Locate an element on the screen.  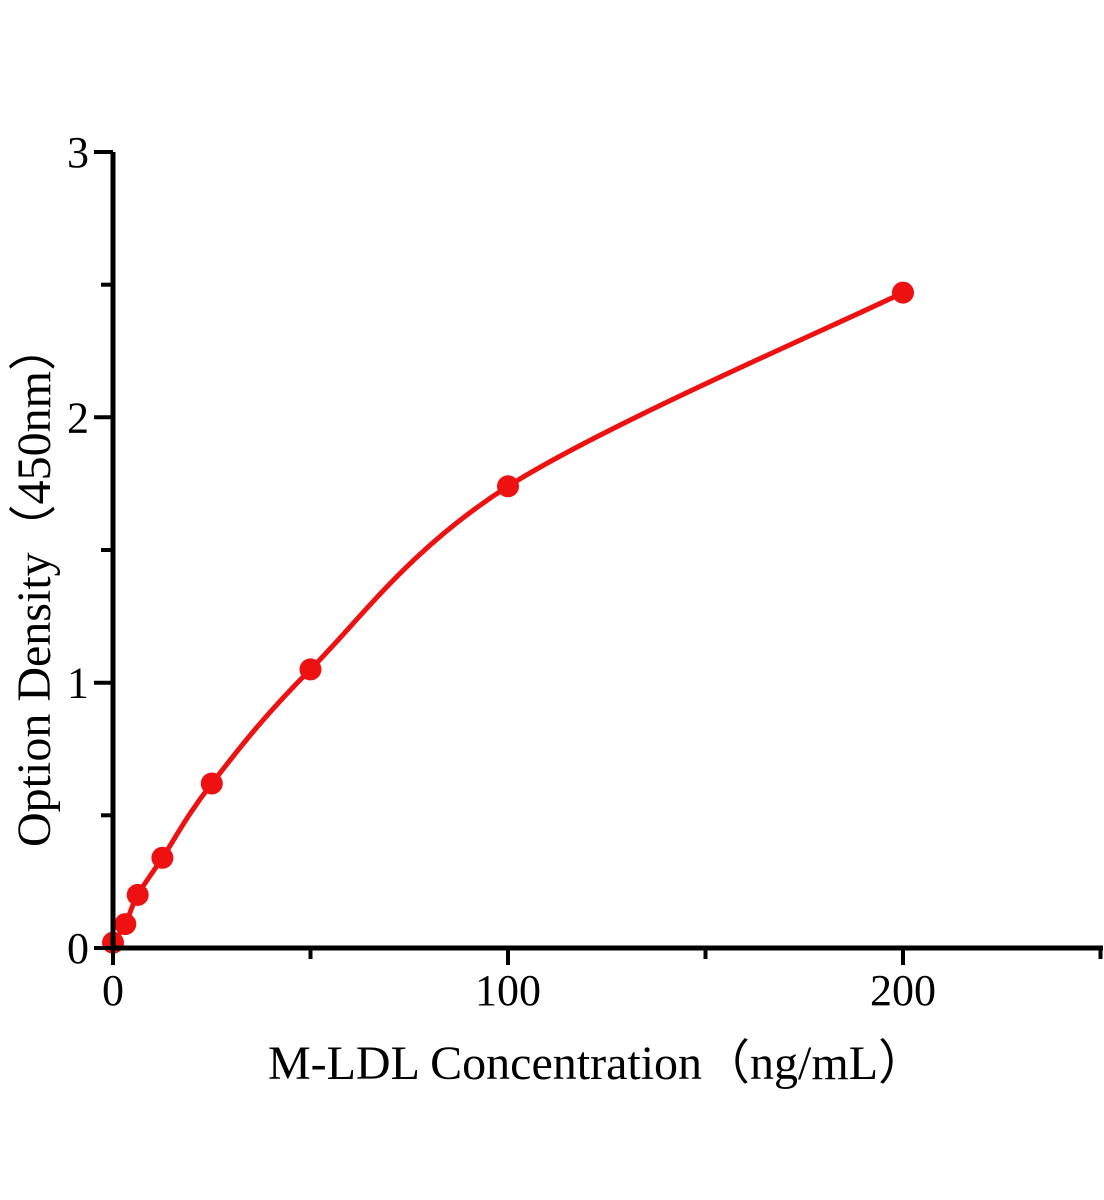
y-axis-title: Option Density（450nm） is located at coordinates (34, 585).